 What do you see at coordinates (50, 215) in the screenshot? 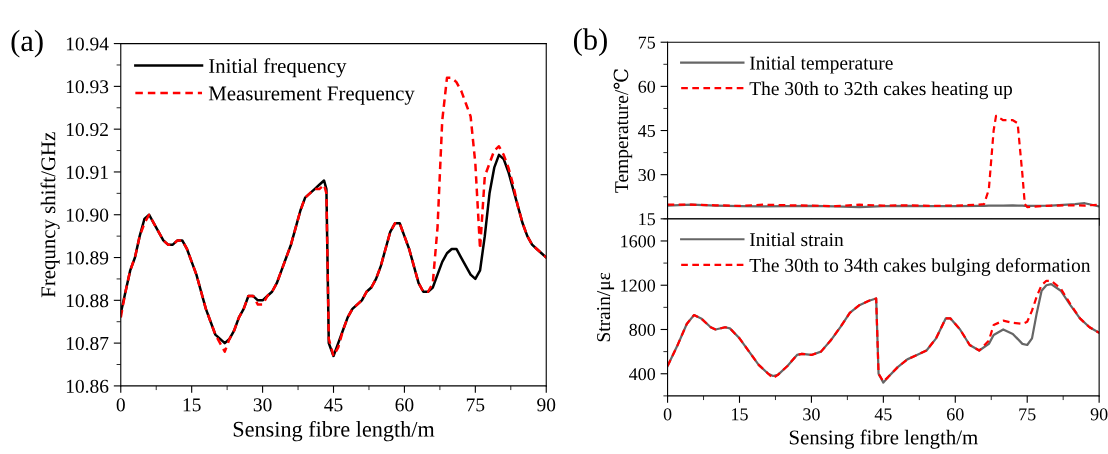
I see `y-axis-title: Frequncy shift/GHz` at bounding box center [50, 215].